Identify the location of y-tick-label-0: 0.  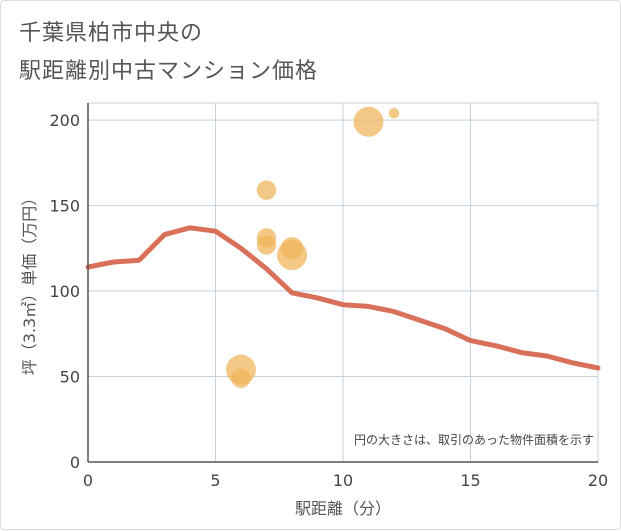
(75, 462).